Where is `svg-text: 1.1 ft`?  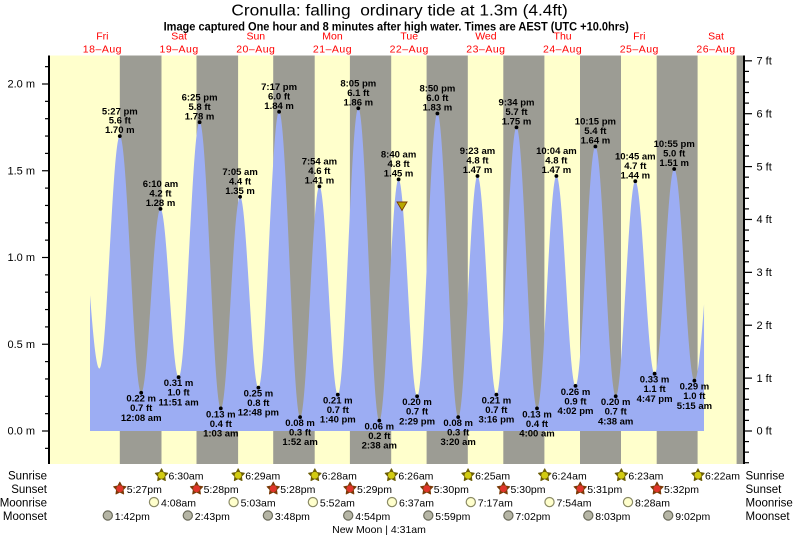 svg-text: 1.1 ft is located at coordinates (655, 389).